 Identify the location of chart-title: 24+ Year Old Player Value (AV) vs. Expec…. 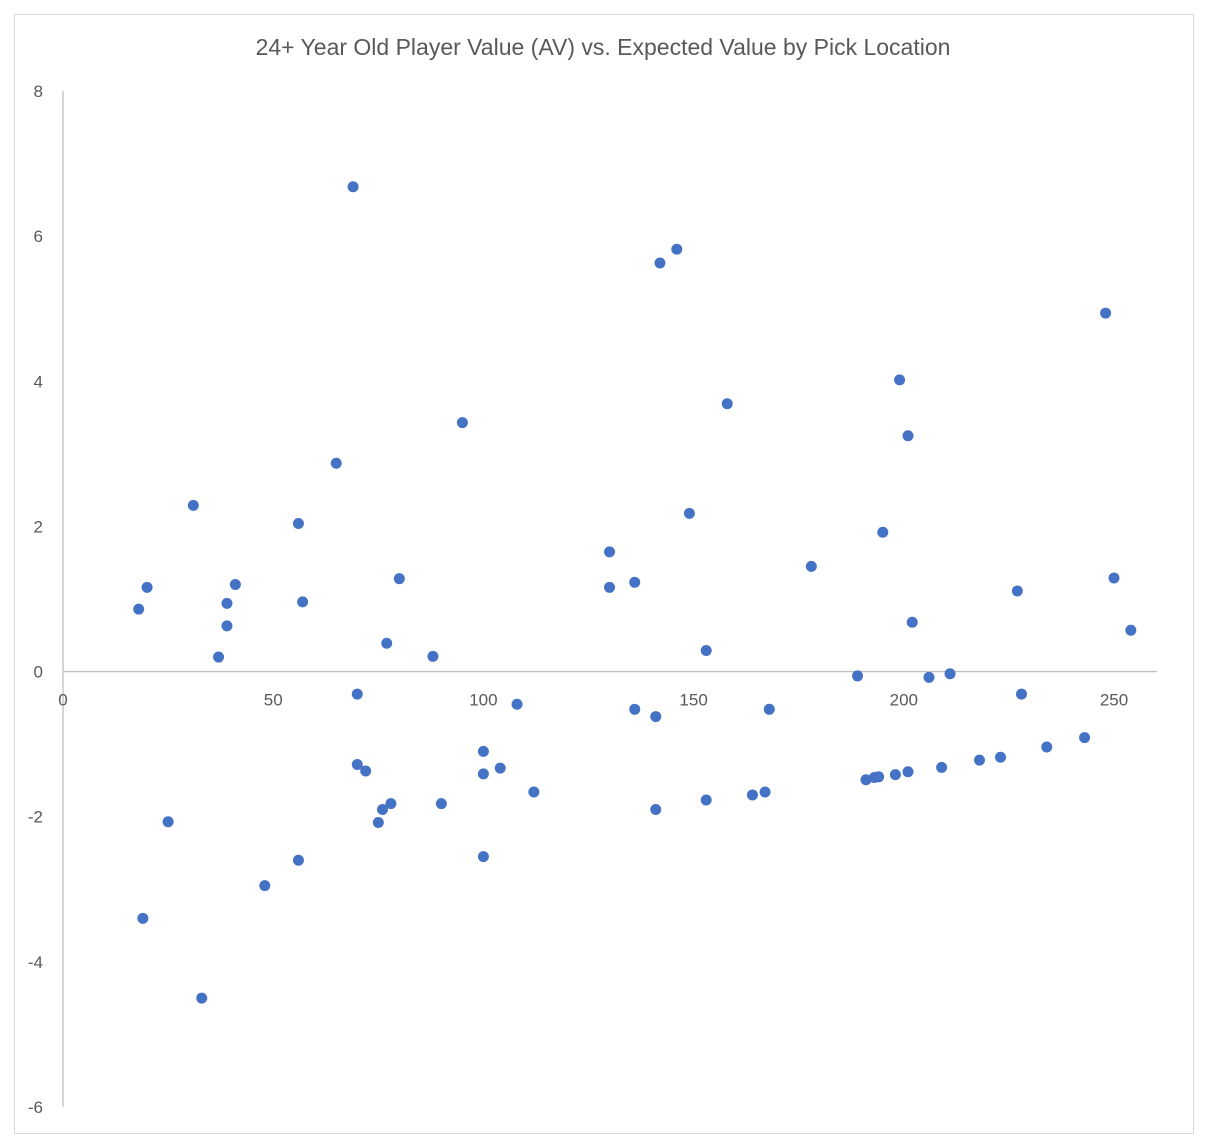
(603, 47).